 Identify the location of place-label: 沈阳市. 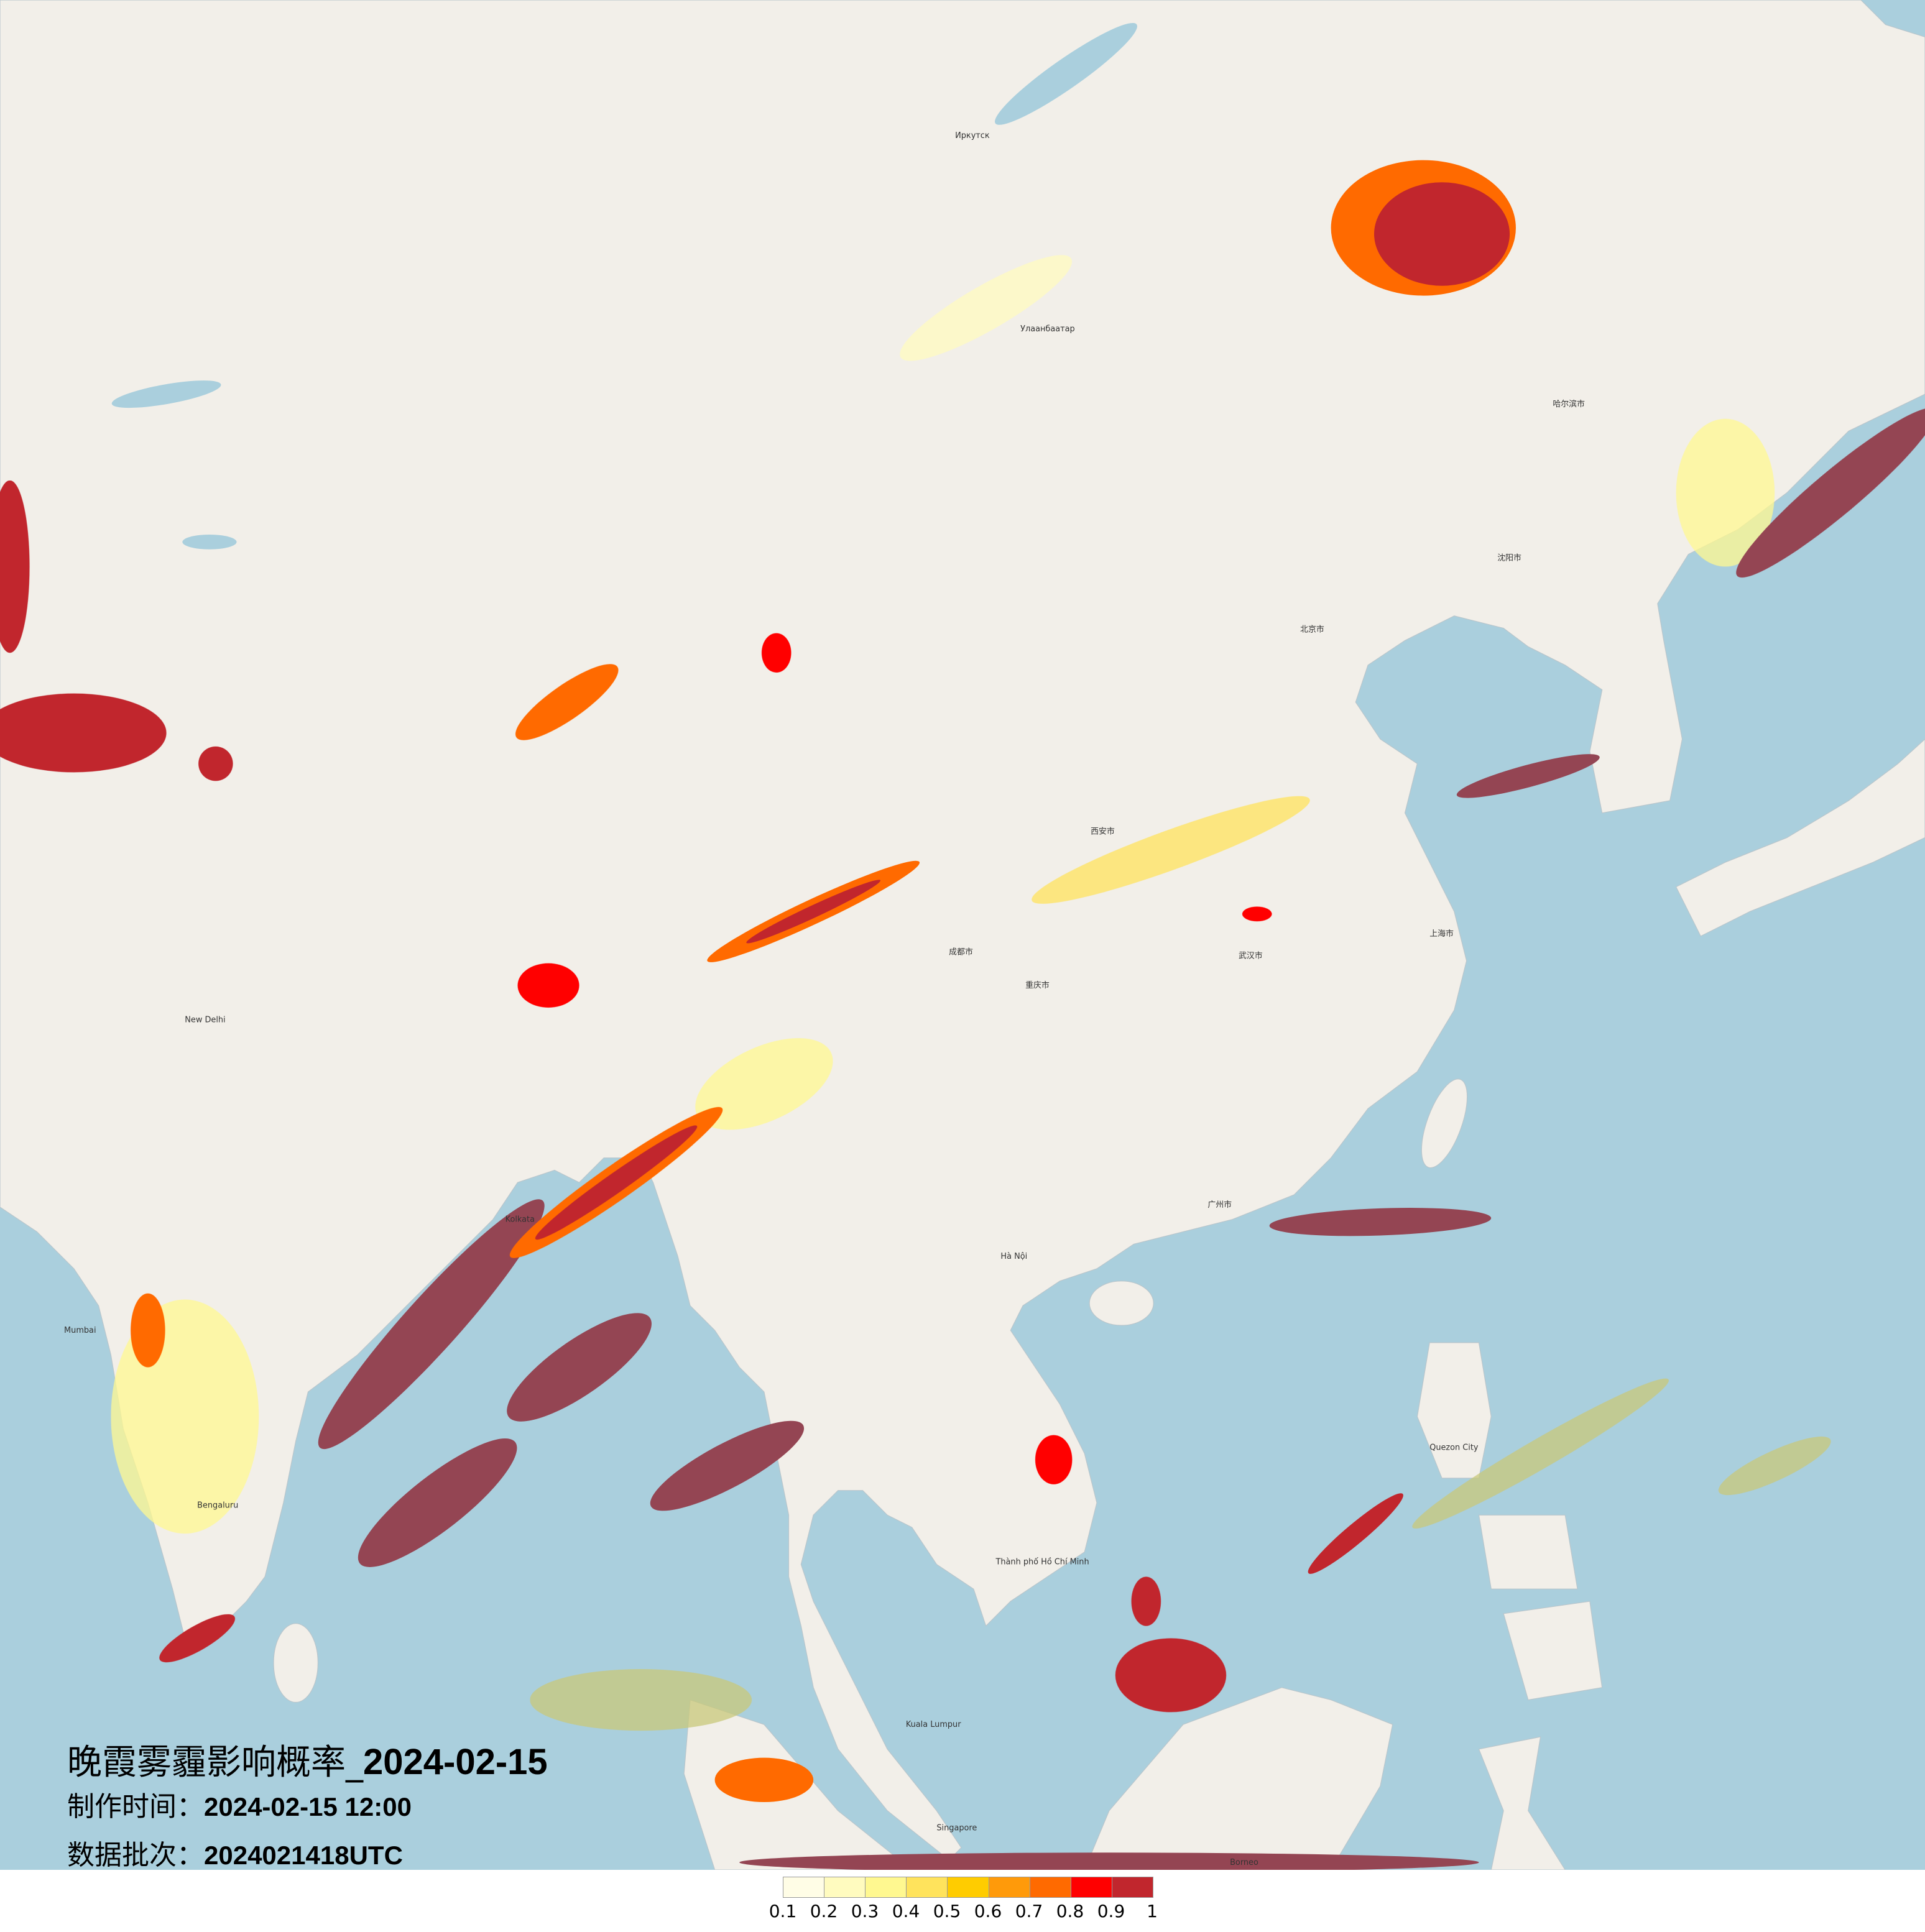
(1509, 558).